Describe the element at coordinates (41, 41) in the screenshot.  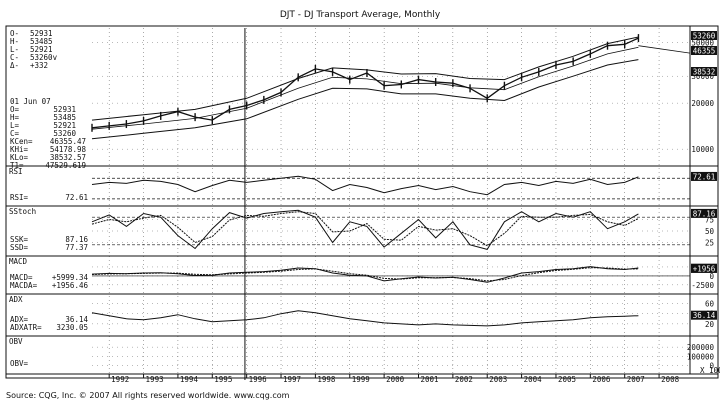
I see `header-quote-value: 53485` at that location.